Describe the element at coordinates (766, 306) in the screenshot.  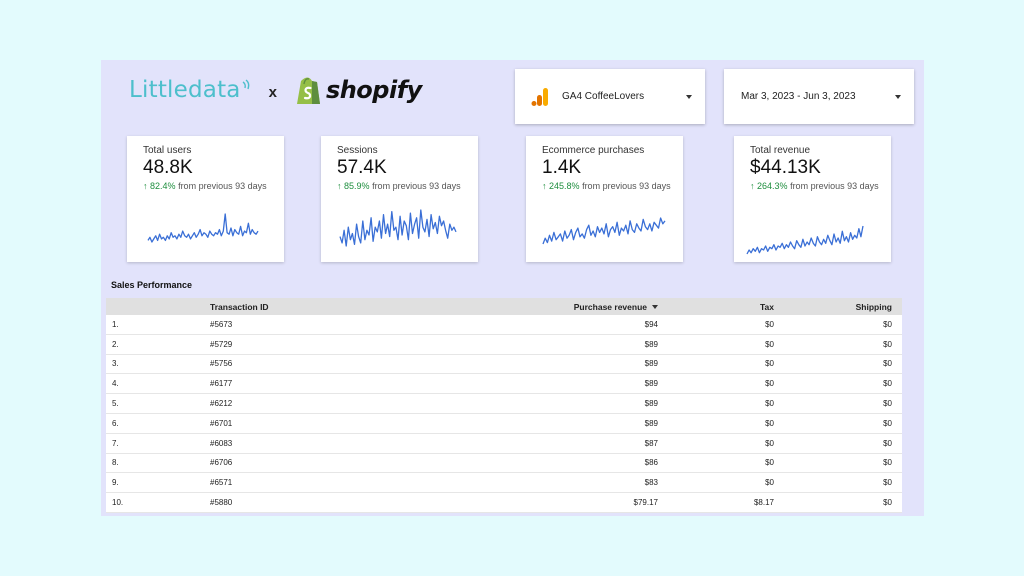
I see `column-header-tax: Tax` at that location.